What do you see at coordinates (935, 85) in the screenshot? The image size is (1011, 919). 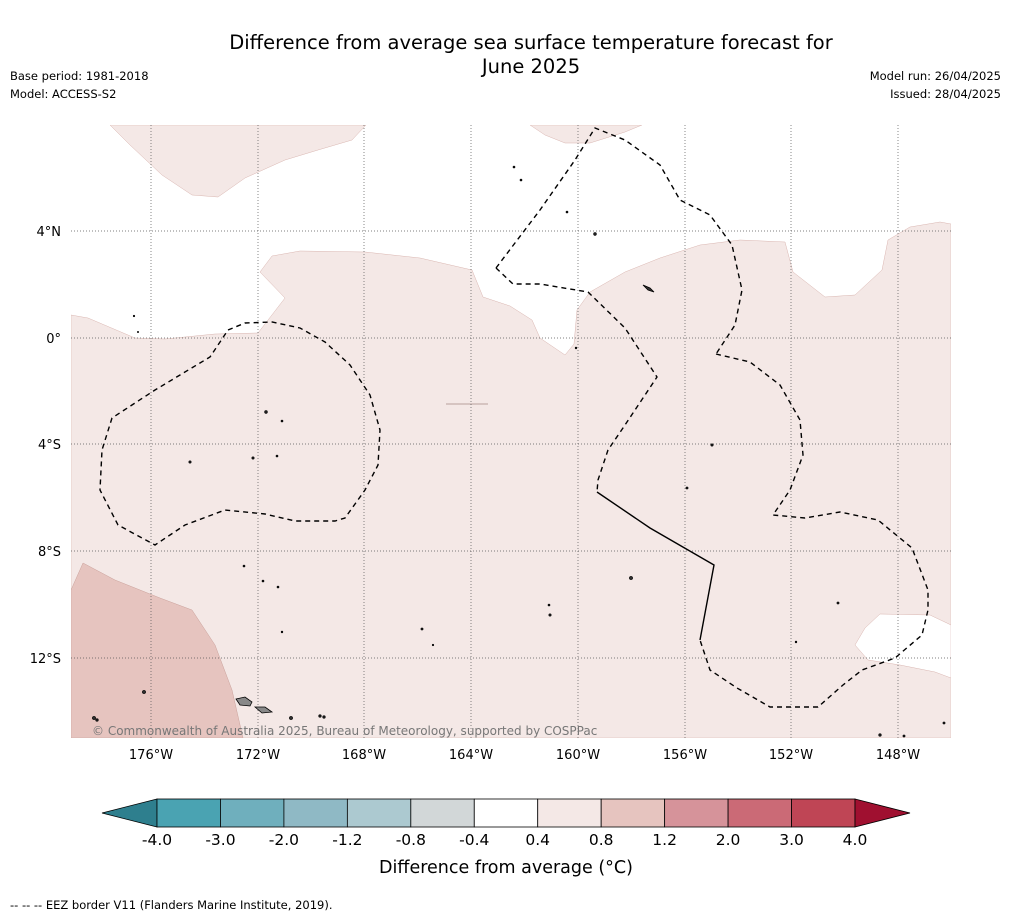 I see `meta-right: Model run: 26/04/2025 Issued: 28/04/2025` at bounding box center [935, 85].